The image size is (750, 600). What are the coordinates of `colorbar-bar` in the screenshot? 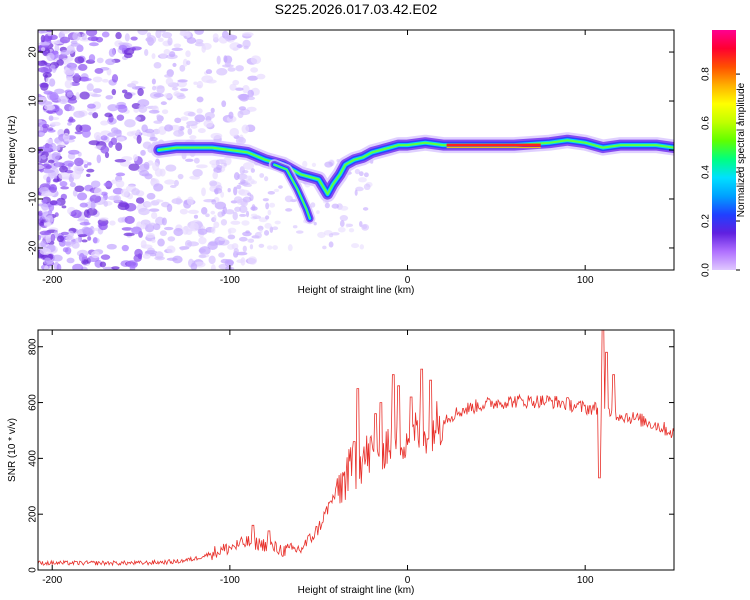 It's located at (724, 150).